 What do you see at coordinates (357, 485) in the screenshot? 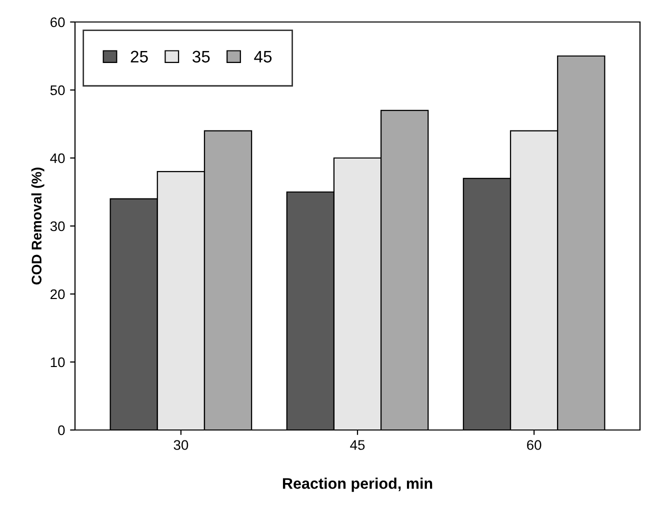
I see `x-axis-title: Reaction period, min` at bounding box center [357, 485].